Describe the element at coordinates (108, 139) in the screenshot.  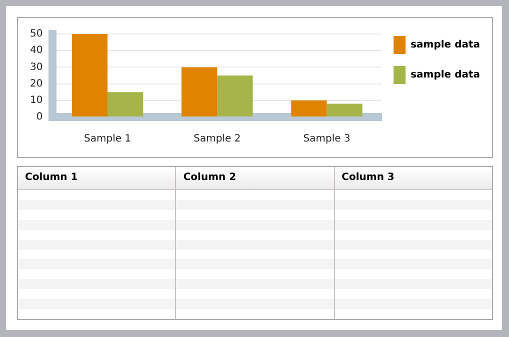
I see `x-tick-label: Sample 1` at that location.